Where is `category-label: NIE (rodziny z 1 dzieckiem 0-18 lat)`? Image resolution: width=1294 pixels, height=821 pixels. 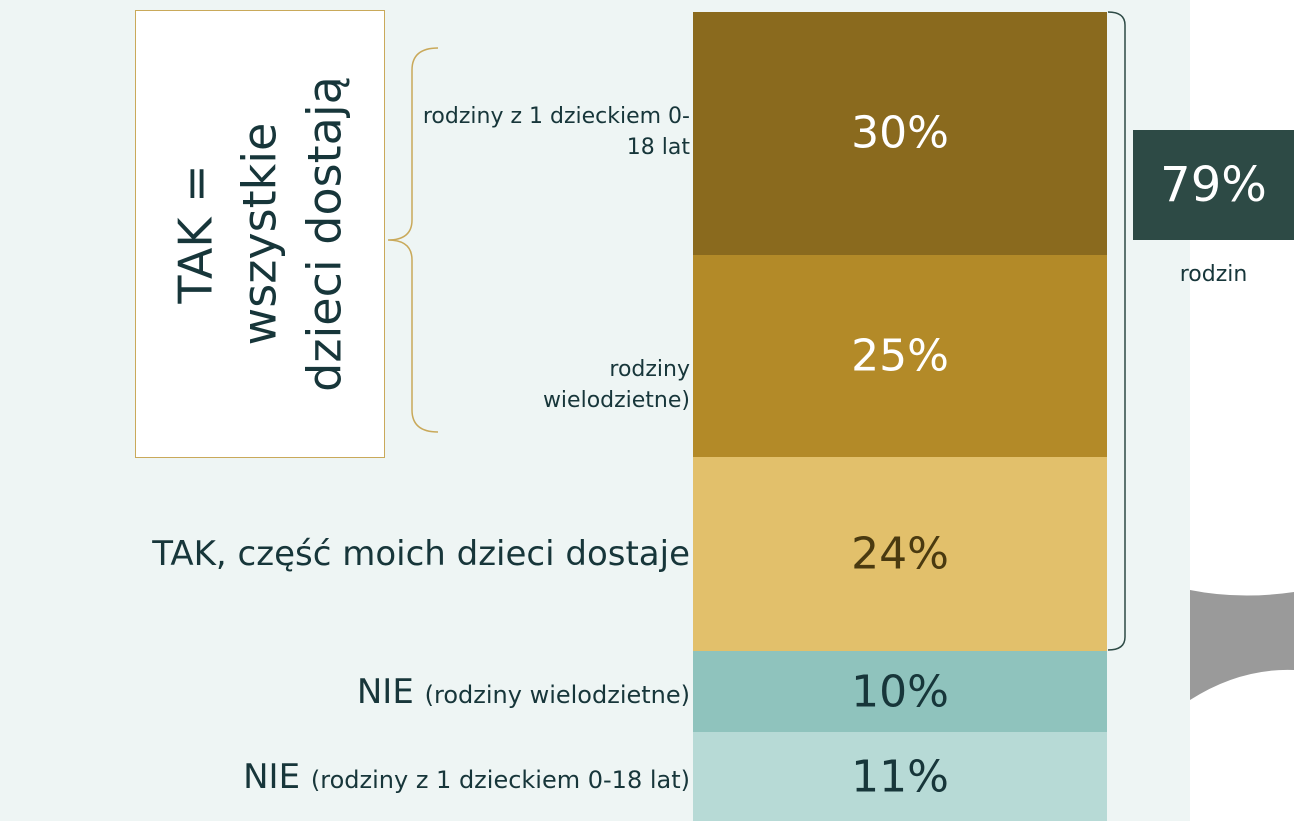
category-label: NIE (rodziny z 1 dzieckiem 0-18 lat) is located at coordinates (466, 777).